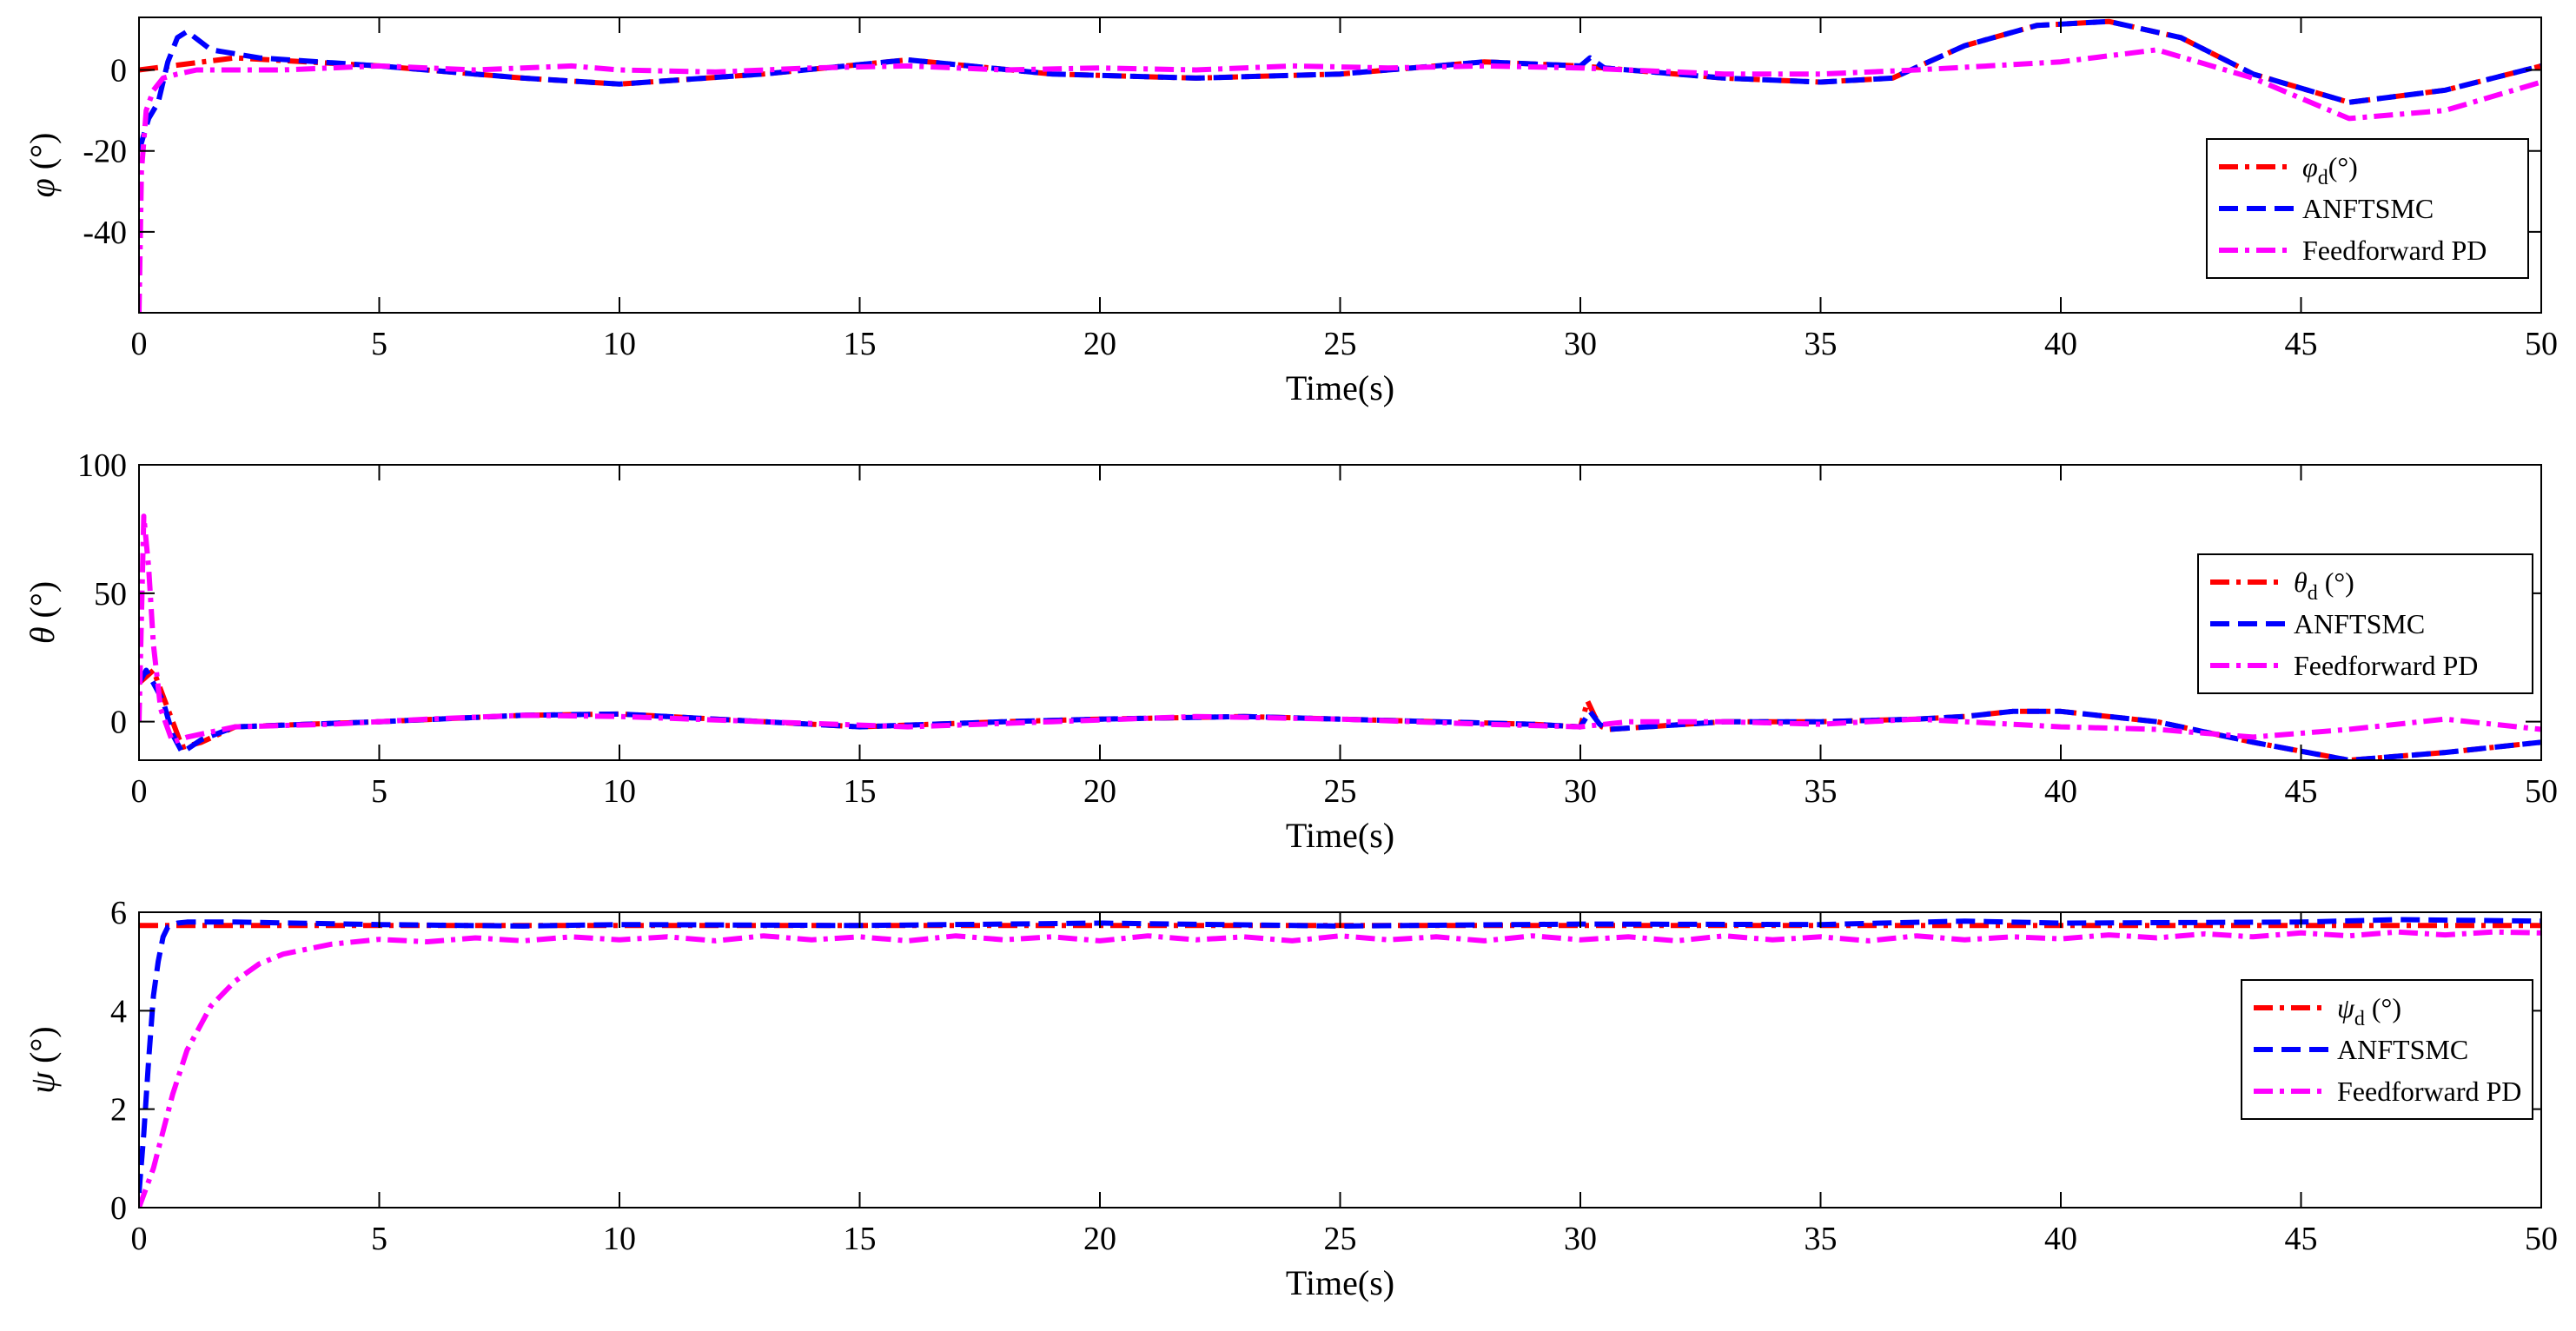  I want to click on y-axis-symbol: ψ, so click(42, 1082).